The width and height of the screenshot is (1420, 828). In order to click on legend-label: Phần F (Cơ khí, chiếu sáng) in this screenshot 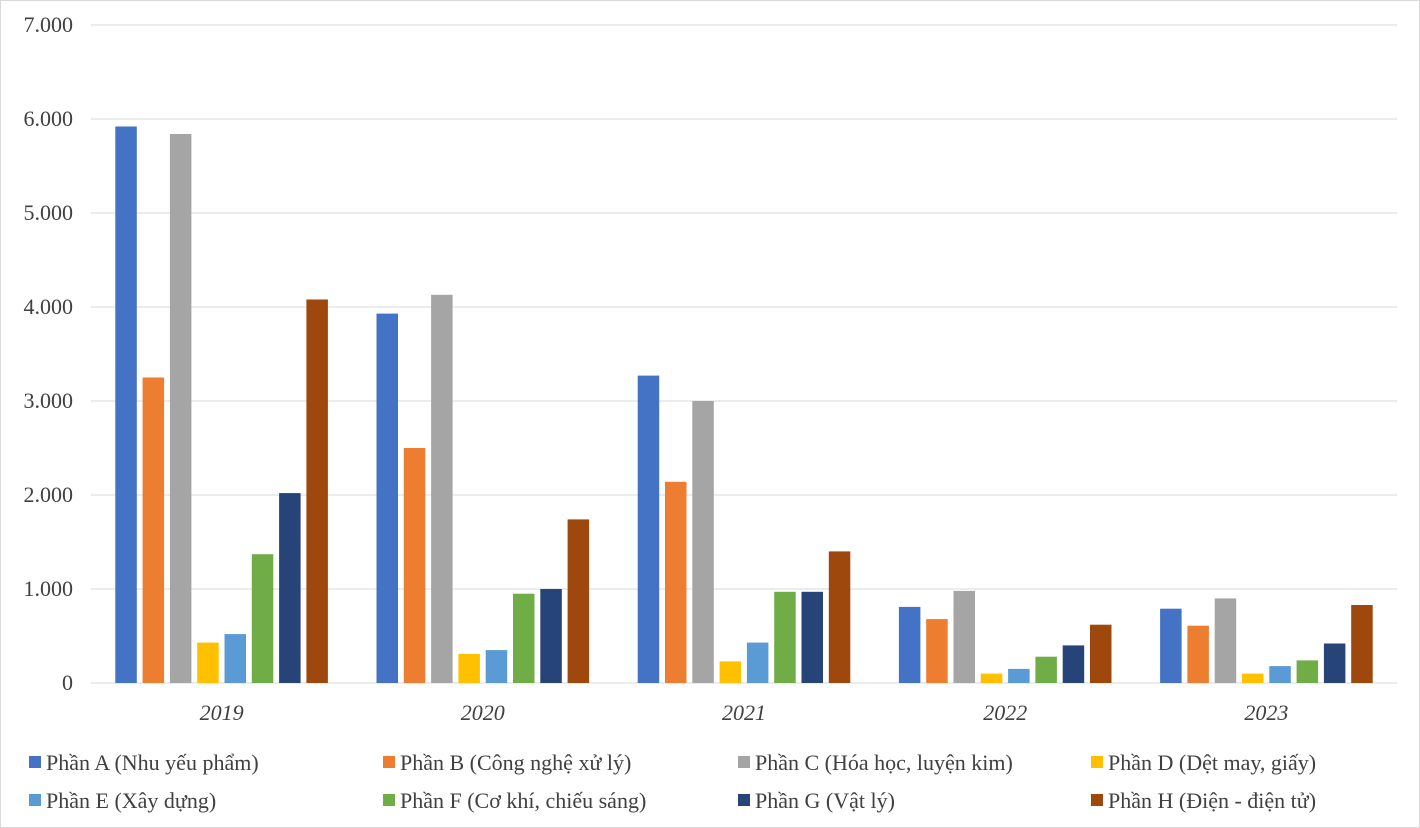, I will do `click(523, 800)`.